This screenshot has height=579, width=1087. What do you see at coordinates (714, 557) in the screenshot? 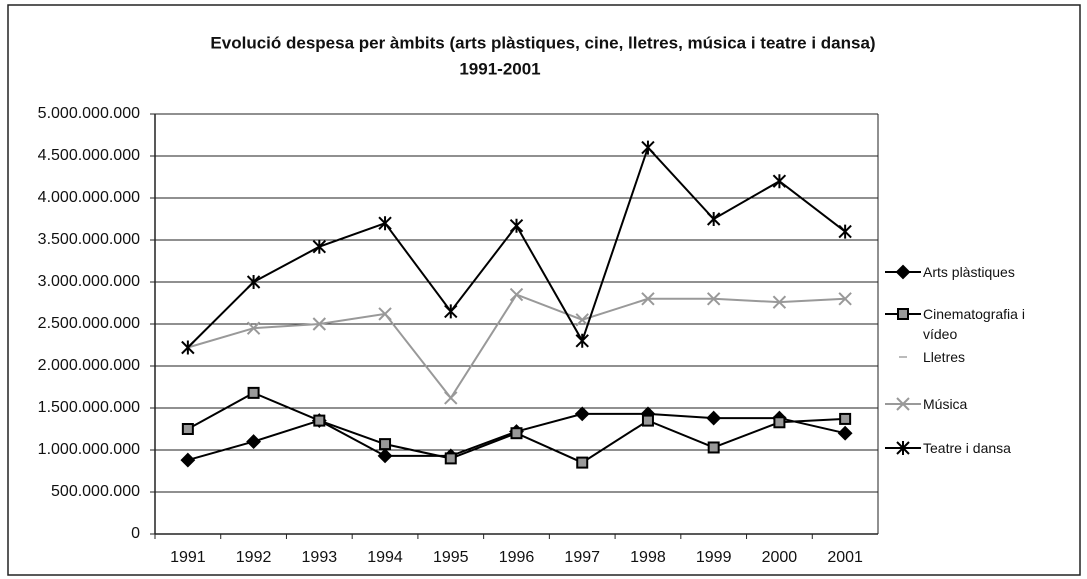
I see `x-tick-label: 1999` at bounding box center [714, 557].